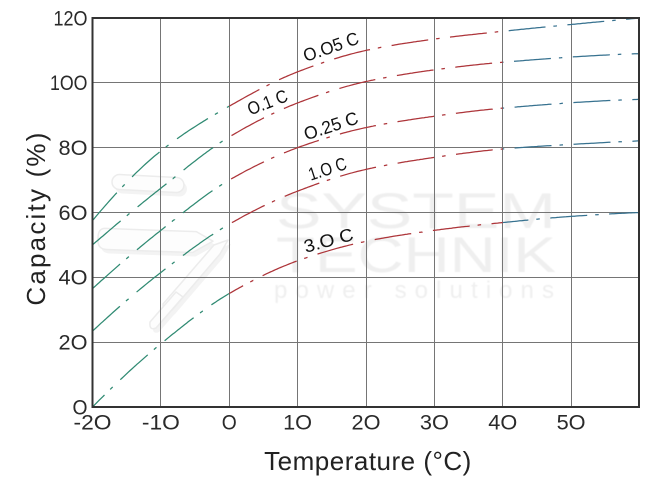  I want to click on svg-text: 6O, so click(73, 213).